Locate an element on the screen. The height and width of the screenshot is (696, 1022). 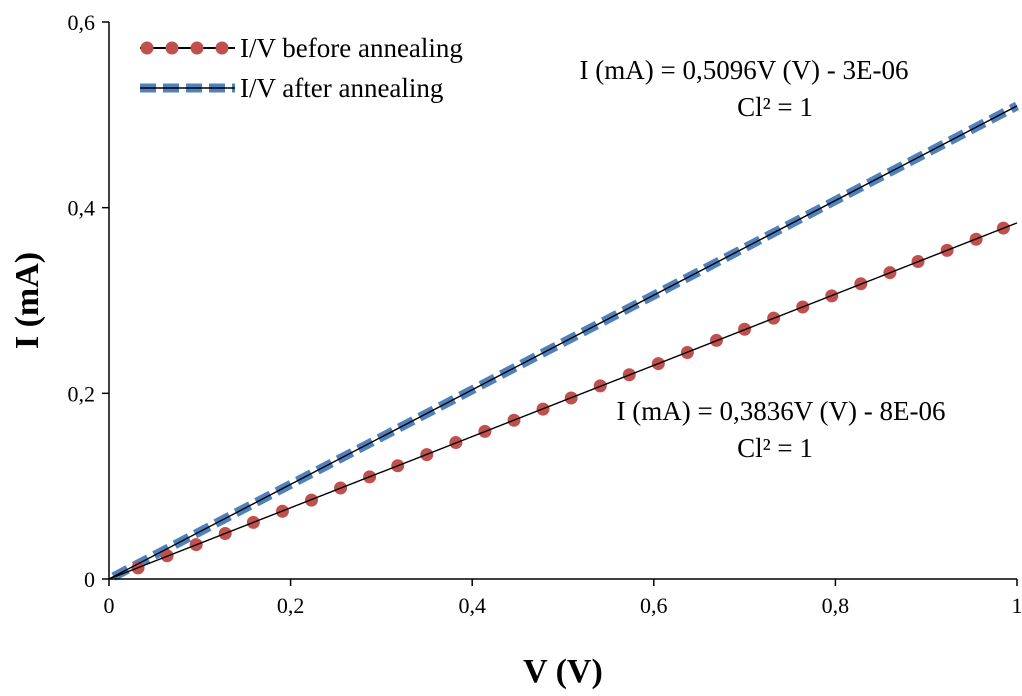
x-tick-label: 0,2 is located at coordinates (291, 605).